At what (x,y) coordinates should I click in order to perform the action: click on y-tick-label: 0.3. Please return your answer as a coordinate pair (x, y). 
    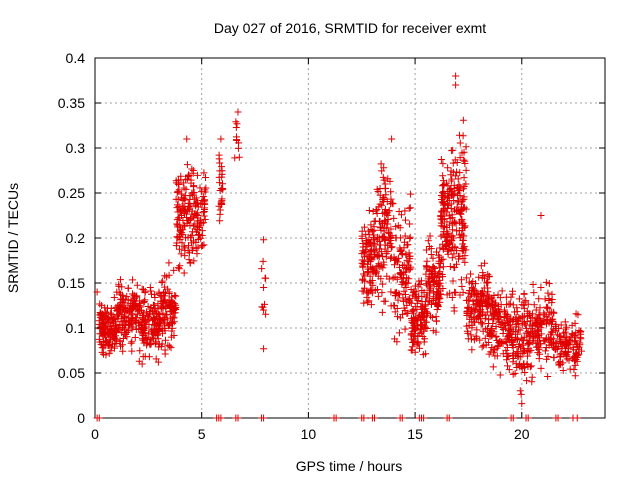
    Looking at the image, I should click on (76, 148).